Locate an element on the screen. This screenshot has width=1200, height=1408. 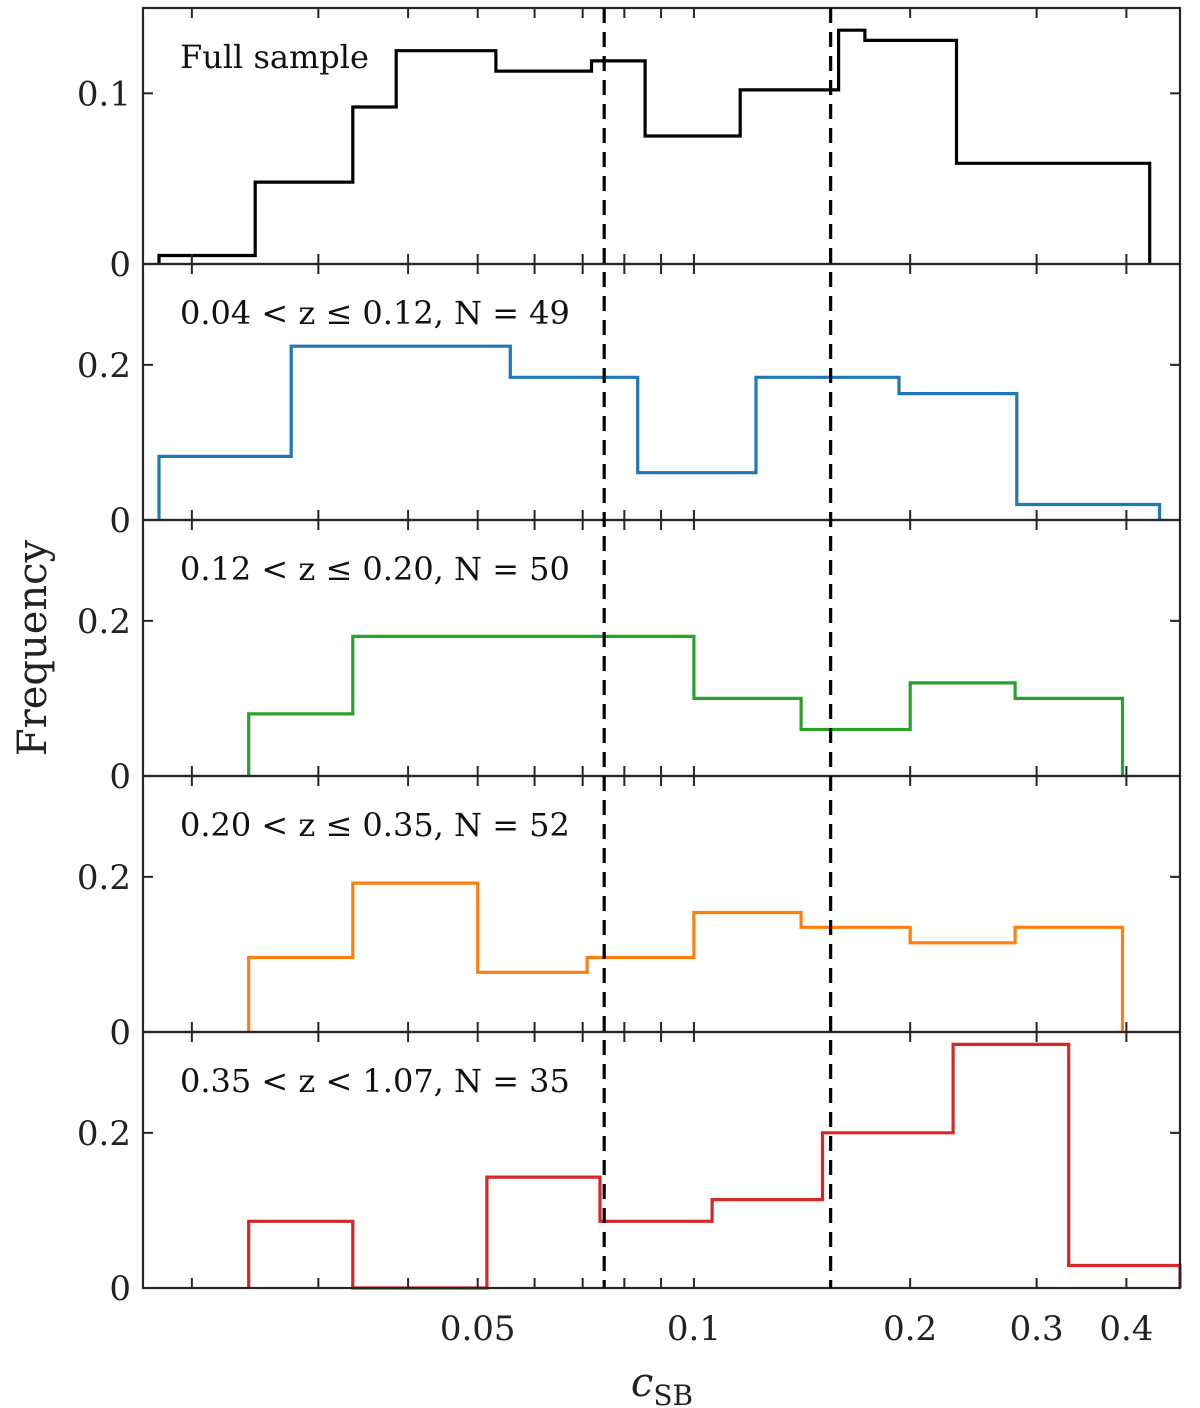
histogram-bin1 is located at coordinates (659, 432).